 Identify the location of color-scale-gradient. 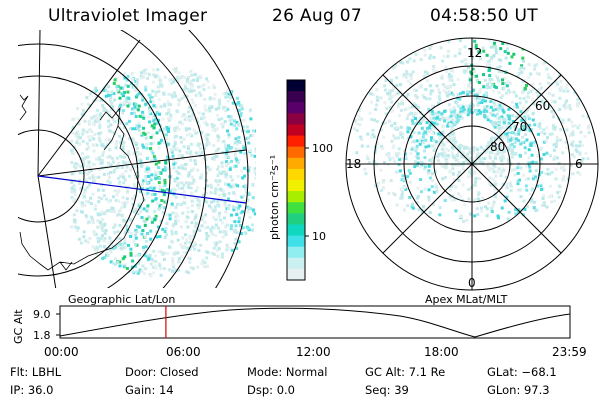
(296, 180).